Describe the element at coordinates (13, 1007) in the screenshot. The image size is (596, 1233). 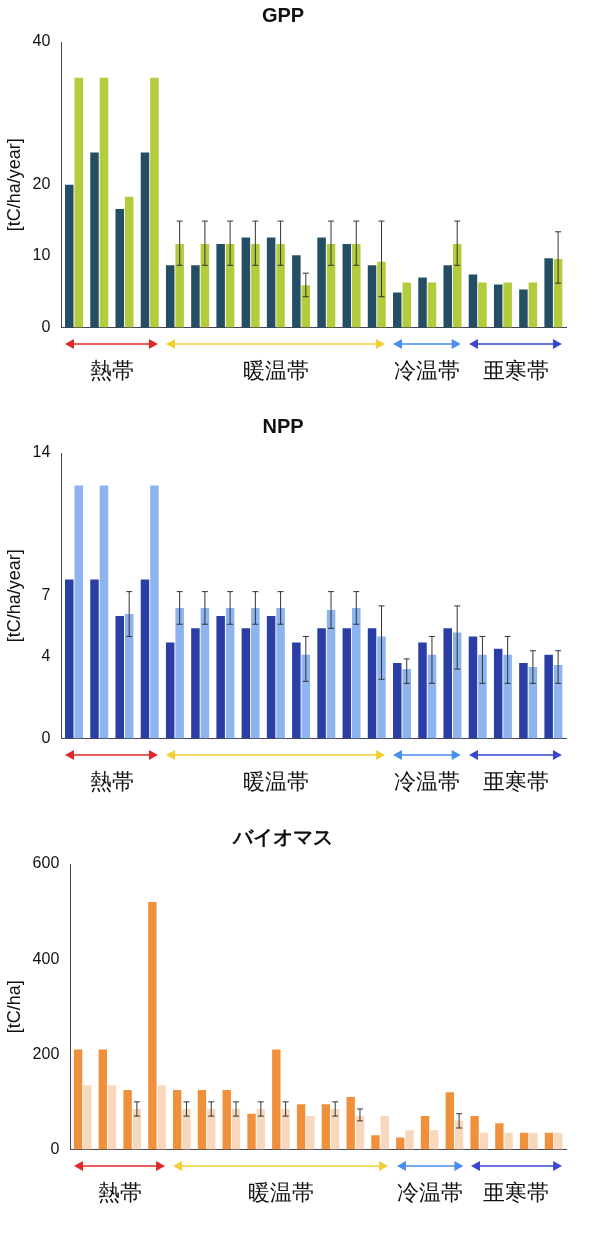
I see `y-axis-title: [tC/ha]` at that location.